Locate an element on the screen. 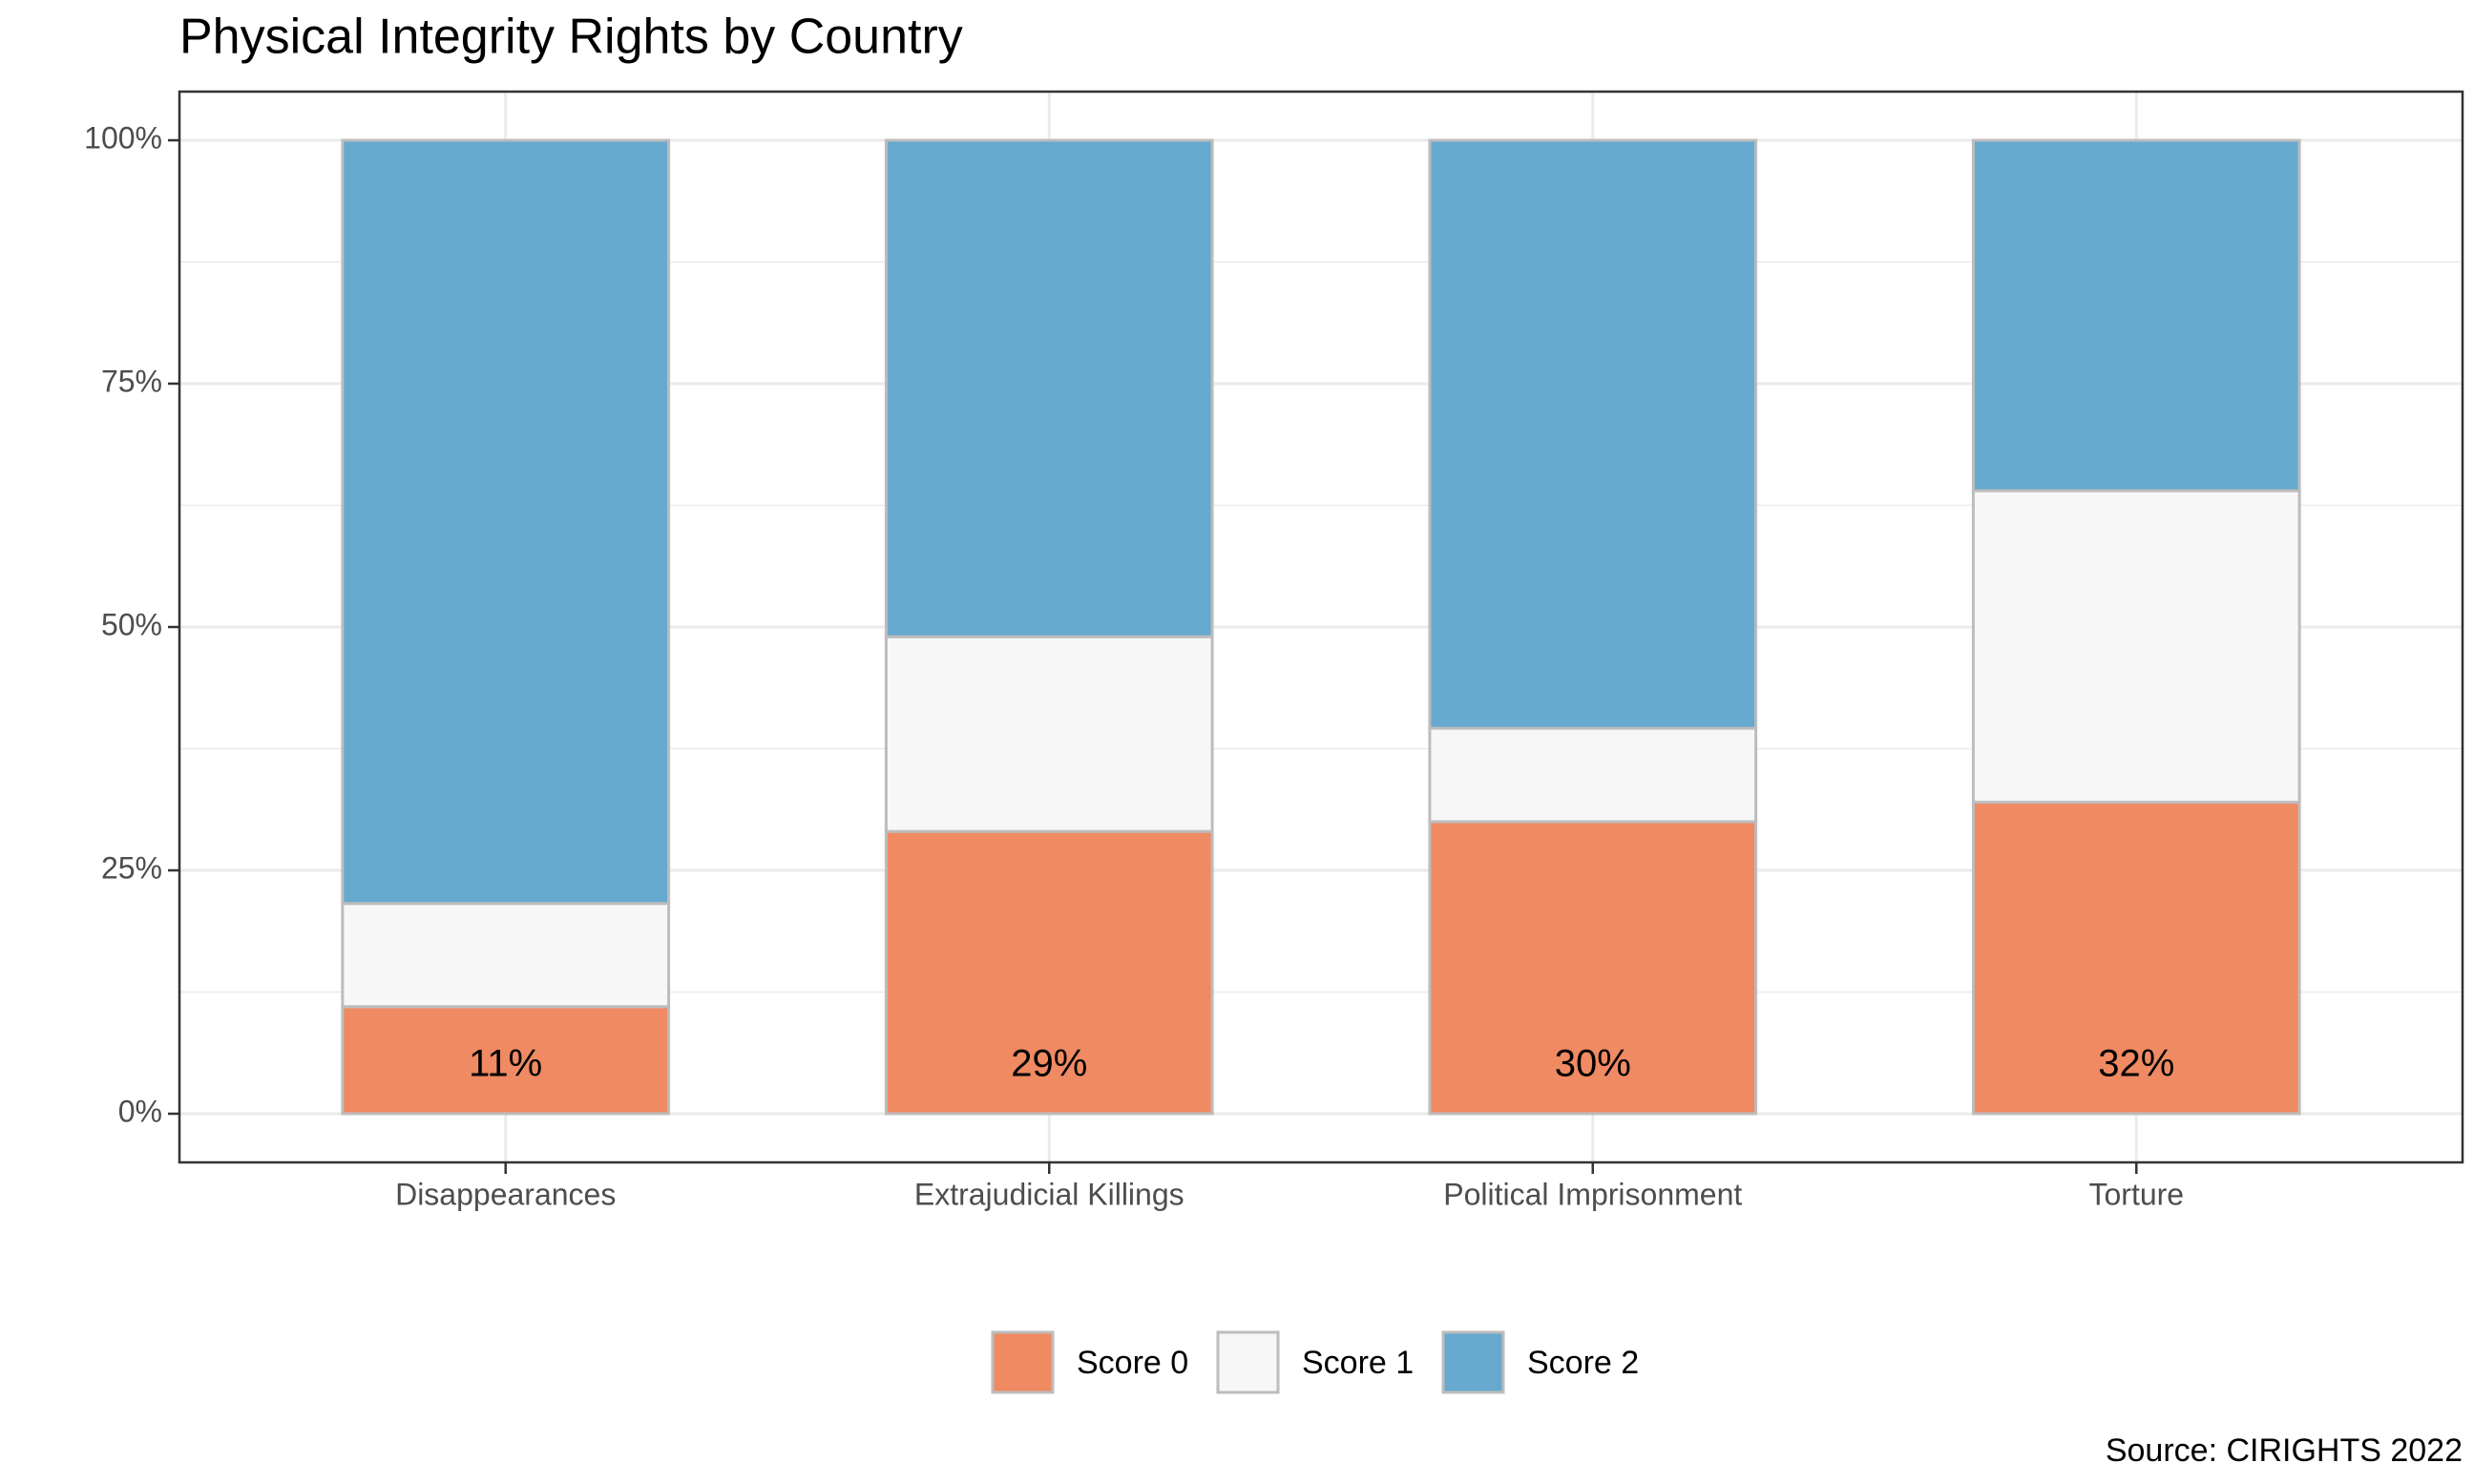 The height and width of the screenshot is (1484, 2474). x-tick-label: Political Imprisonment is located at coordinates (1592, 1194).